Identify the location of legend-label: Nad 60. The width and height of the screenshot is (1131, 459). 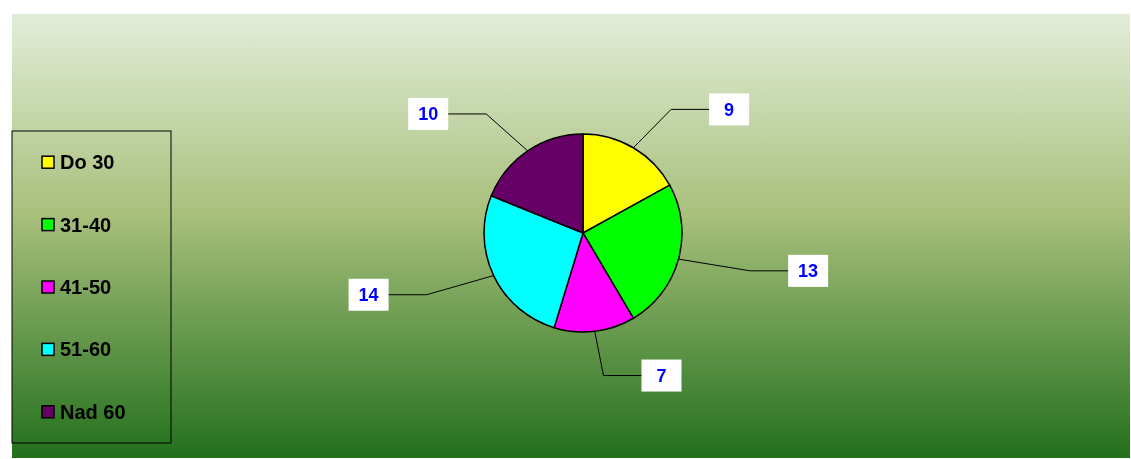
(93, 411).